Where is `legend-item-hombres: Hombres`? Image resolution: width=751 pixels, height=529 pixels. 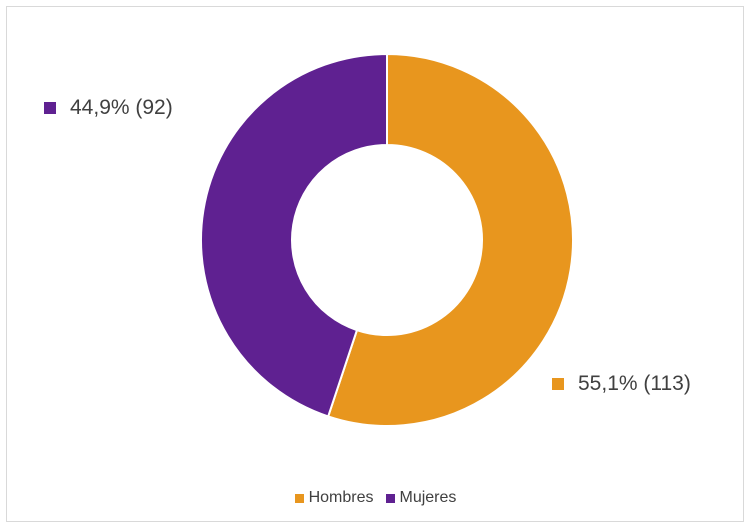 legend-item-hombres: Hombres is located at coordinates (334, 498).